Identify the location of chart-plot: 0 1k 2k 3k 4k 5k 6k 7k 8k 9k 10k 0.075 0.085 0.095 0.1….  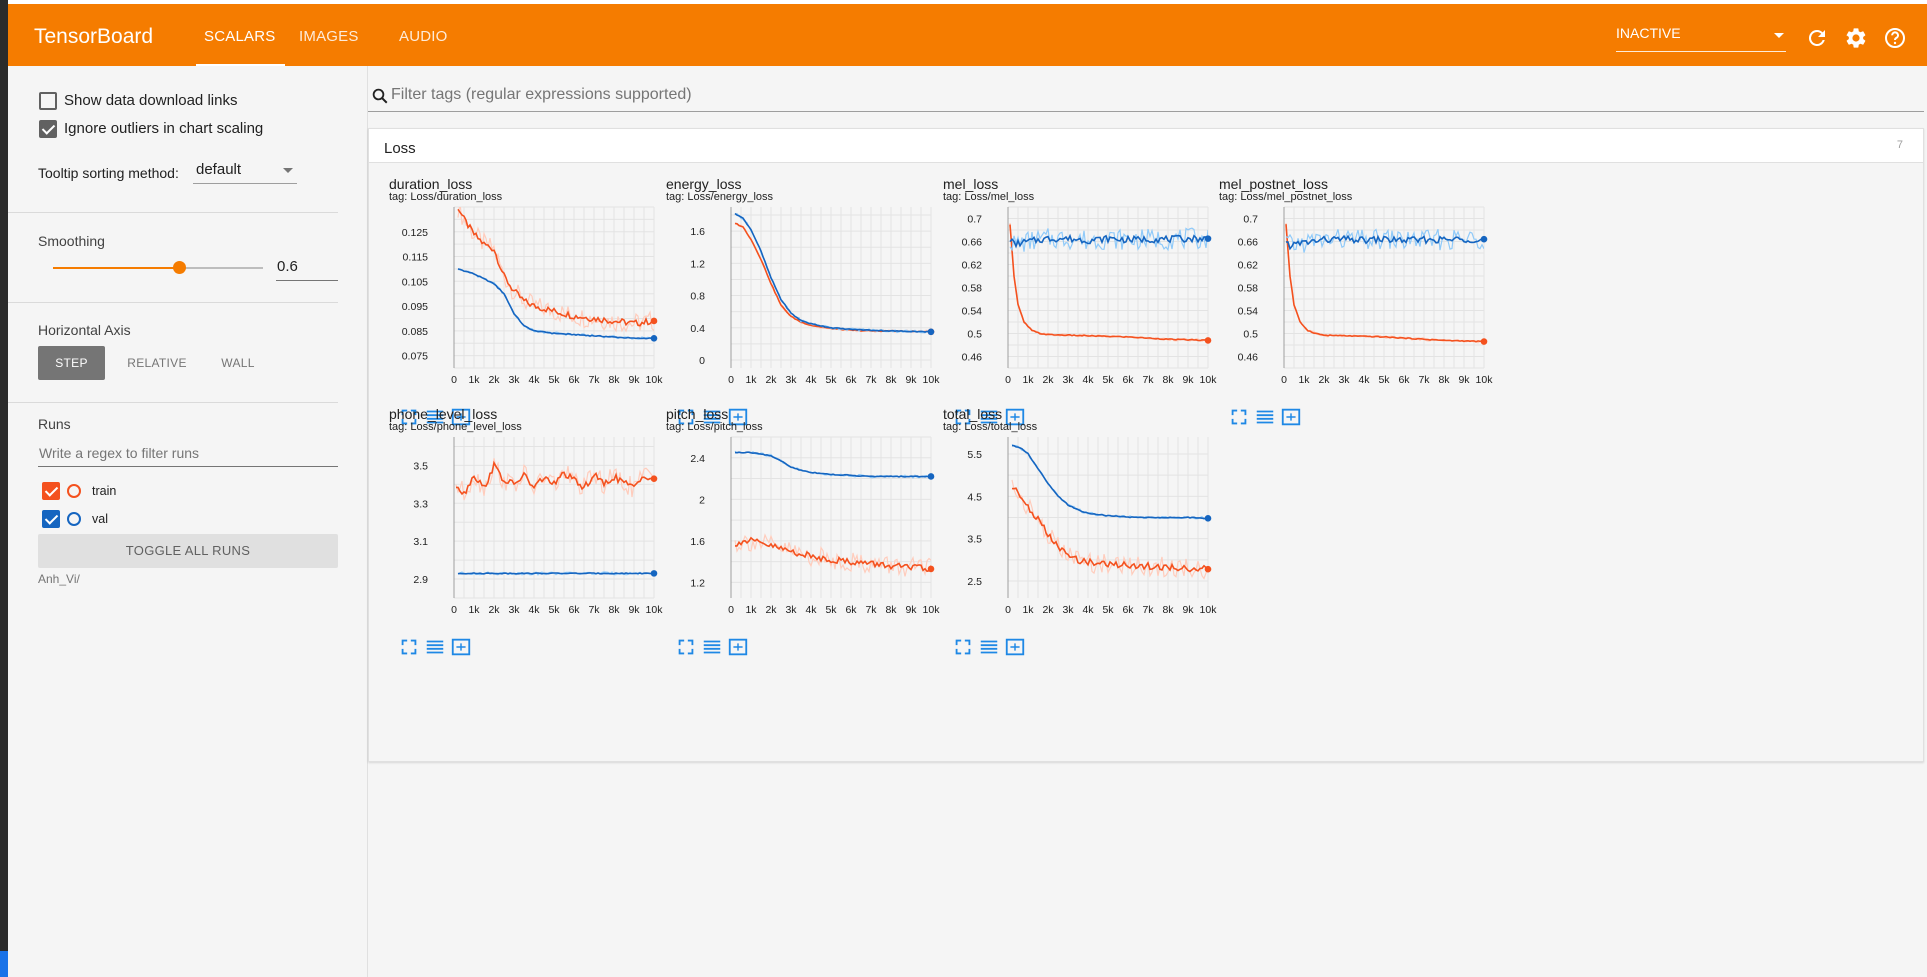
(529, 303).